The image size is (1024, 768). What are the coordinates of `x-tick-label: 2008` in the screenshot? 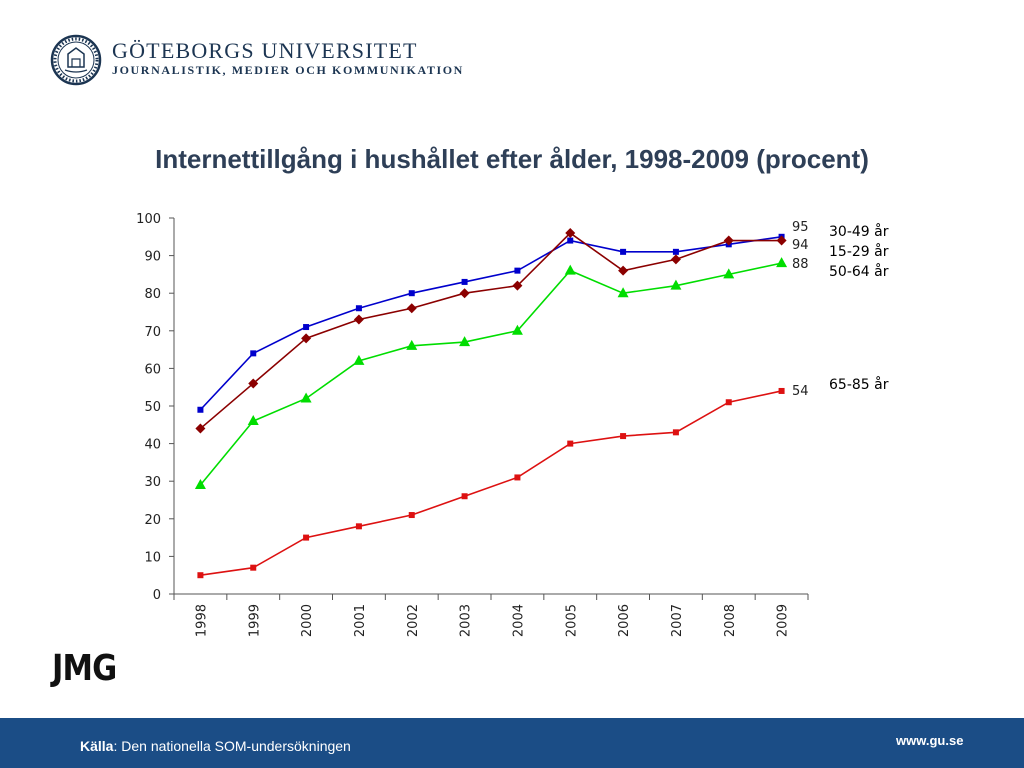 It's located at (730, 620).